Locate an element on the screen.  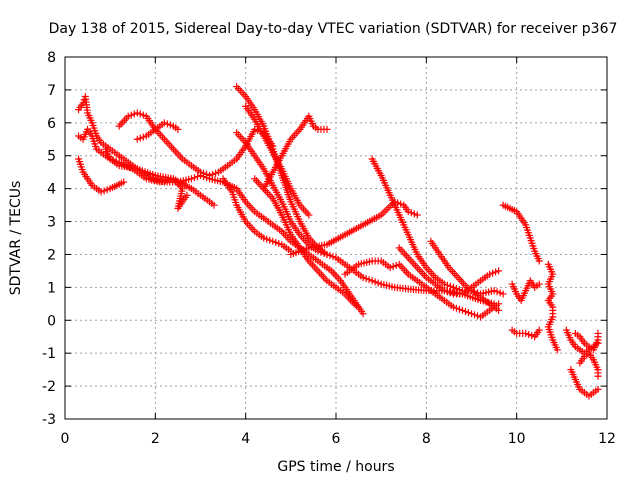
y-tick-label: -1 is located at coordinates (49, 354).